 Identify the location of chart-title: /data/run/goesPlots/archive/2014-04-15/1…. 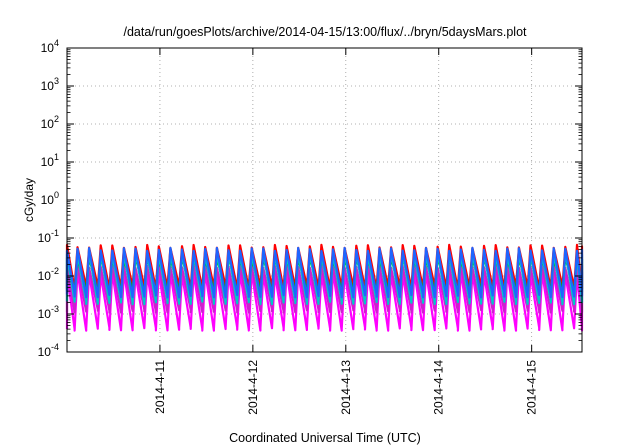
(325, 32).